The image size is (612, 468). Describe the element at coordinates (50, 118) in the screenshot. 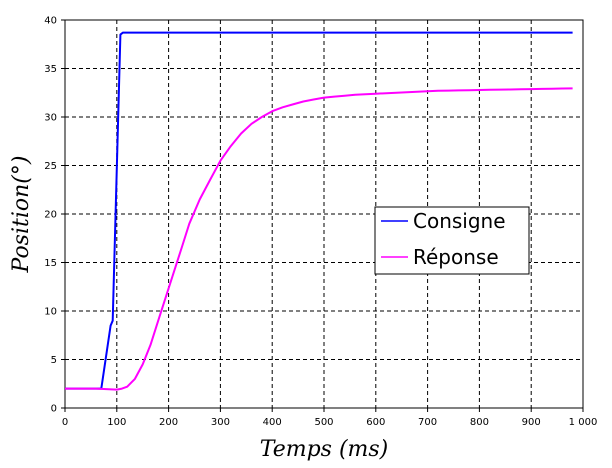

I see `y-tick-label: 30` at that location.